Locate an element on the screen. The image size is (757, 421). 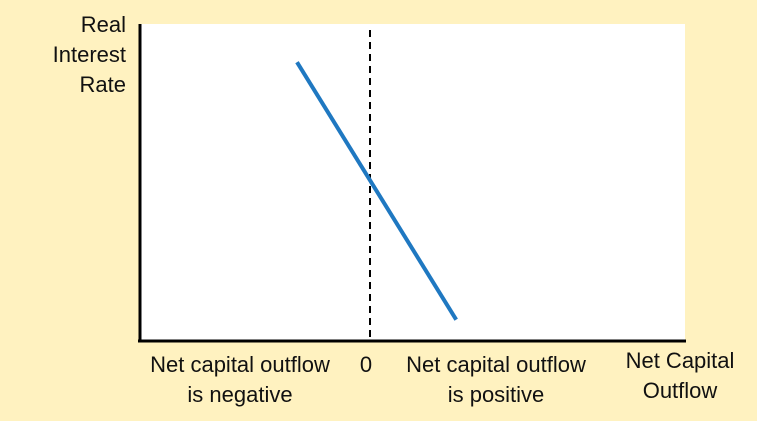
negative-region-label: Net capital outflow is negative is located at coordinates (240, 379).